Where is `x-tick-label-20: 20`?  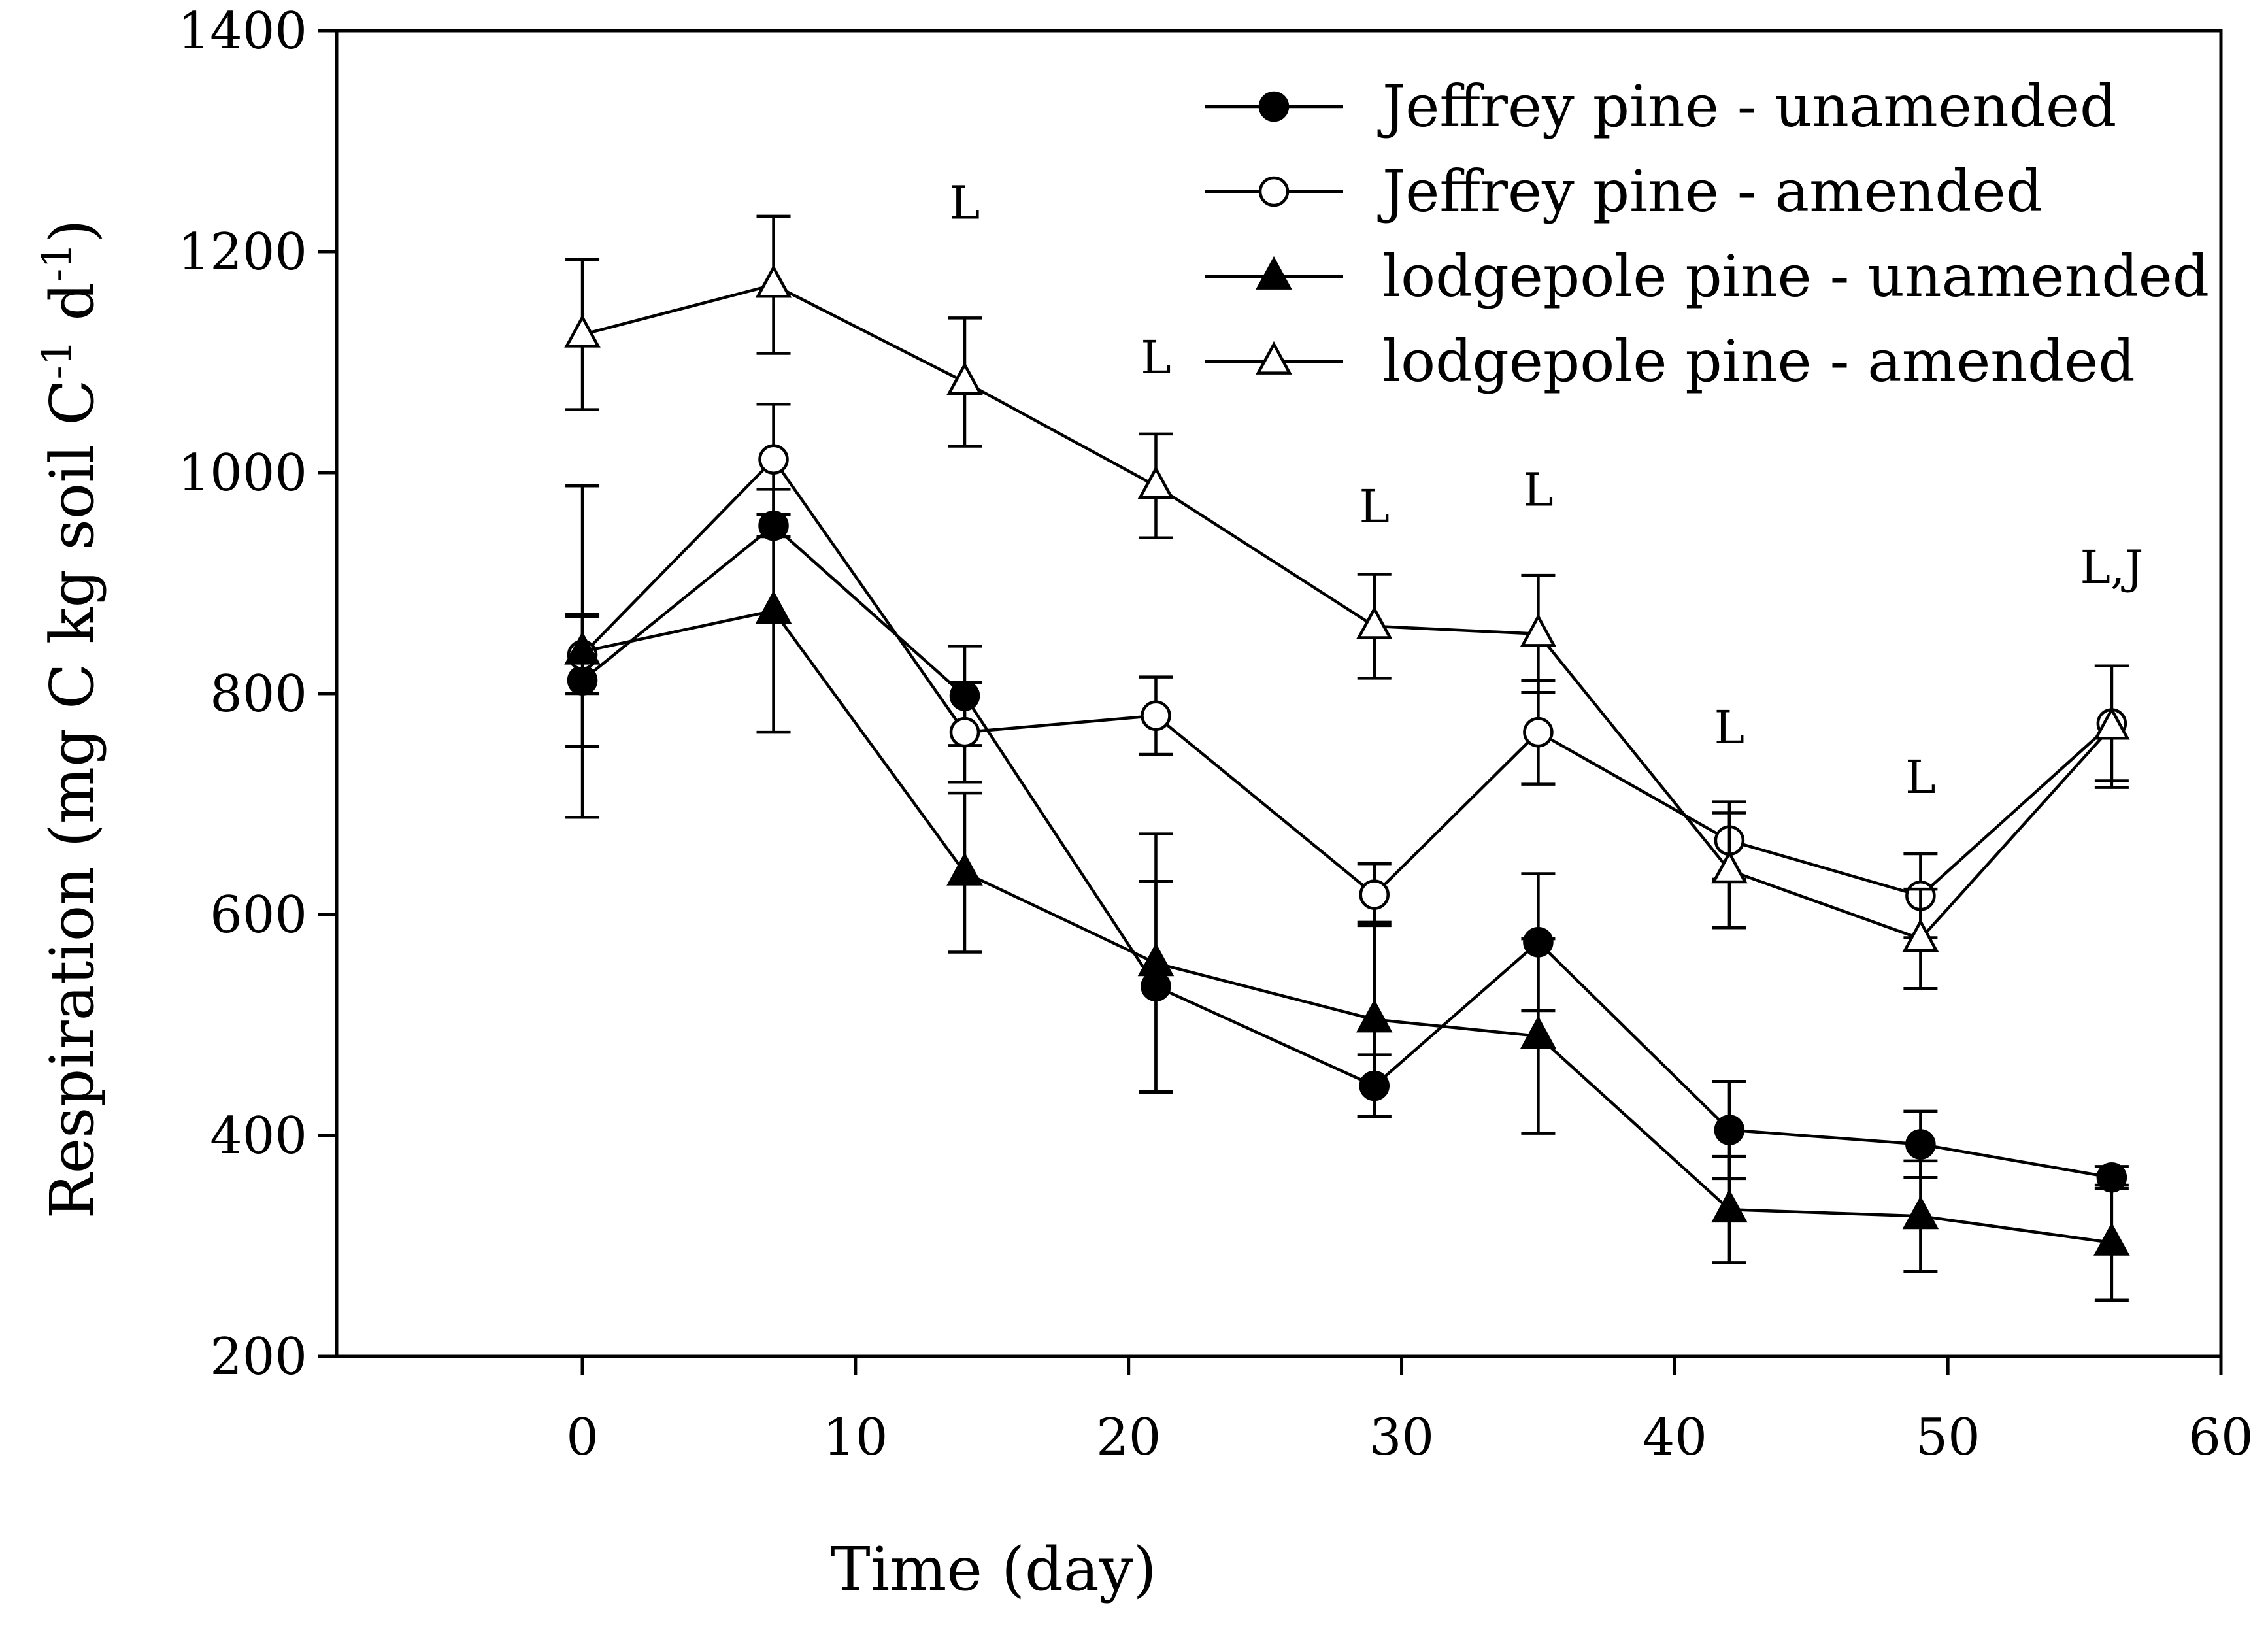 x-tick-label-20: 20 is located at coordinates (1128, 1437).